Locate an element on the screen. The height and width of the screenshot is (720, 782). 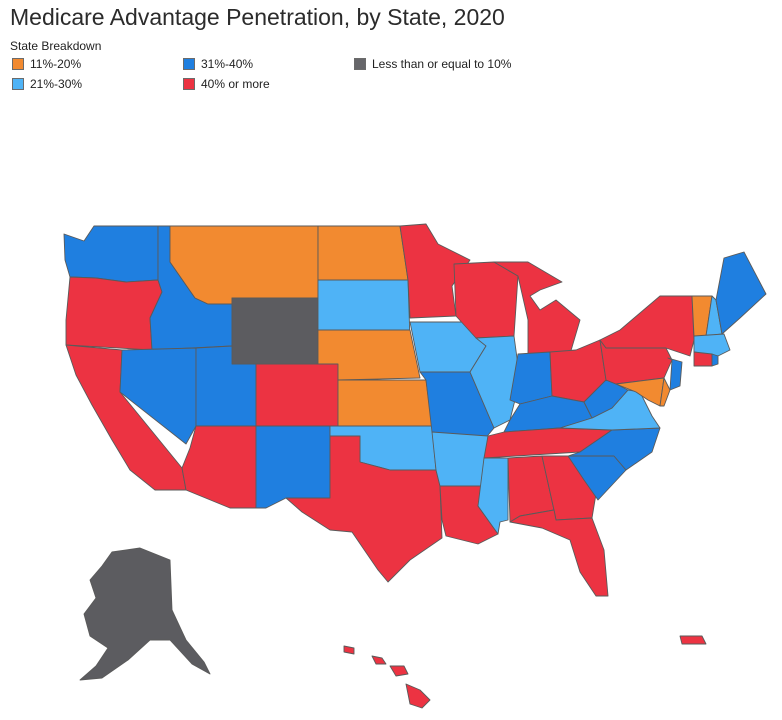
territory-puerto-rico is located at coordinates (693, 640).